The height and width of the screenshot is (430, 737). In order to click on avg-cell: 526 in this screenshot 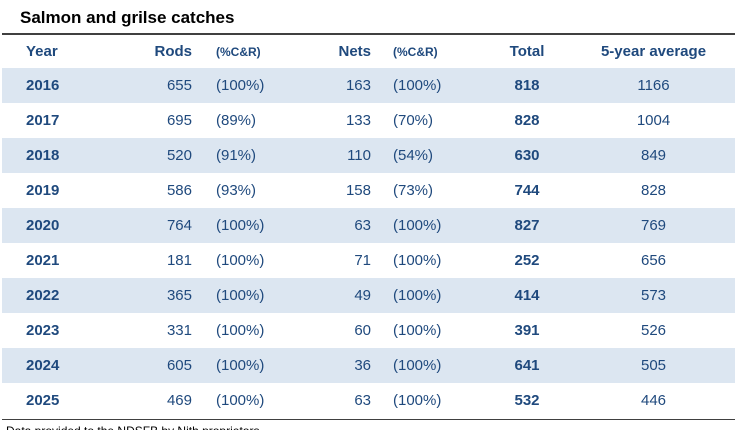, I will do `click(653, 330)`.